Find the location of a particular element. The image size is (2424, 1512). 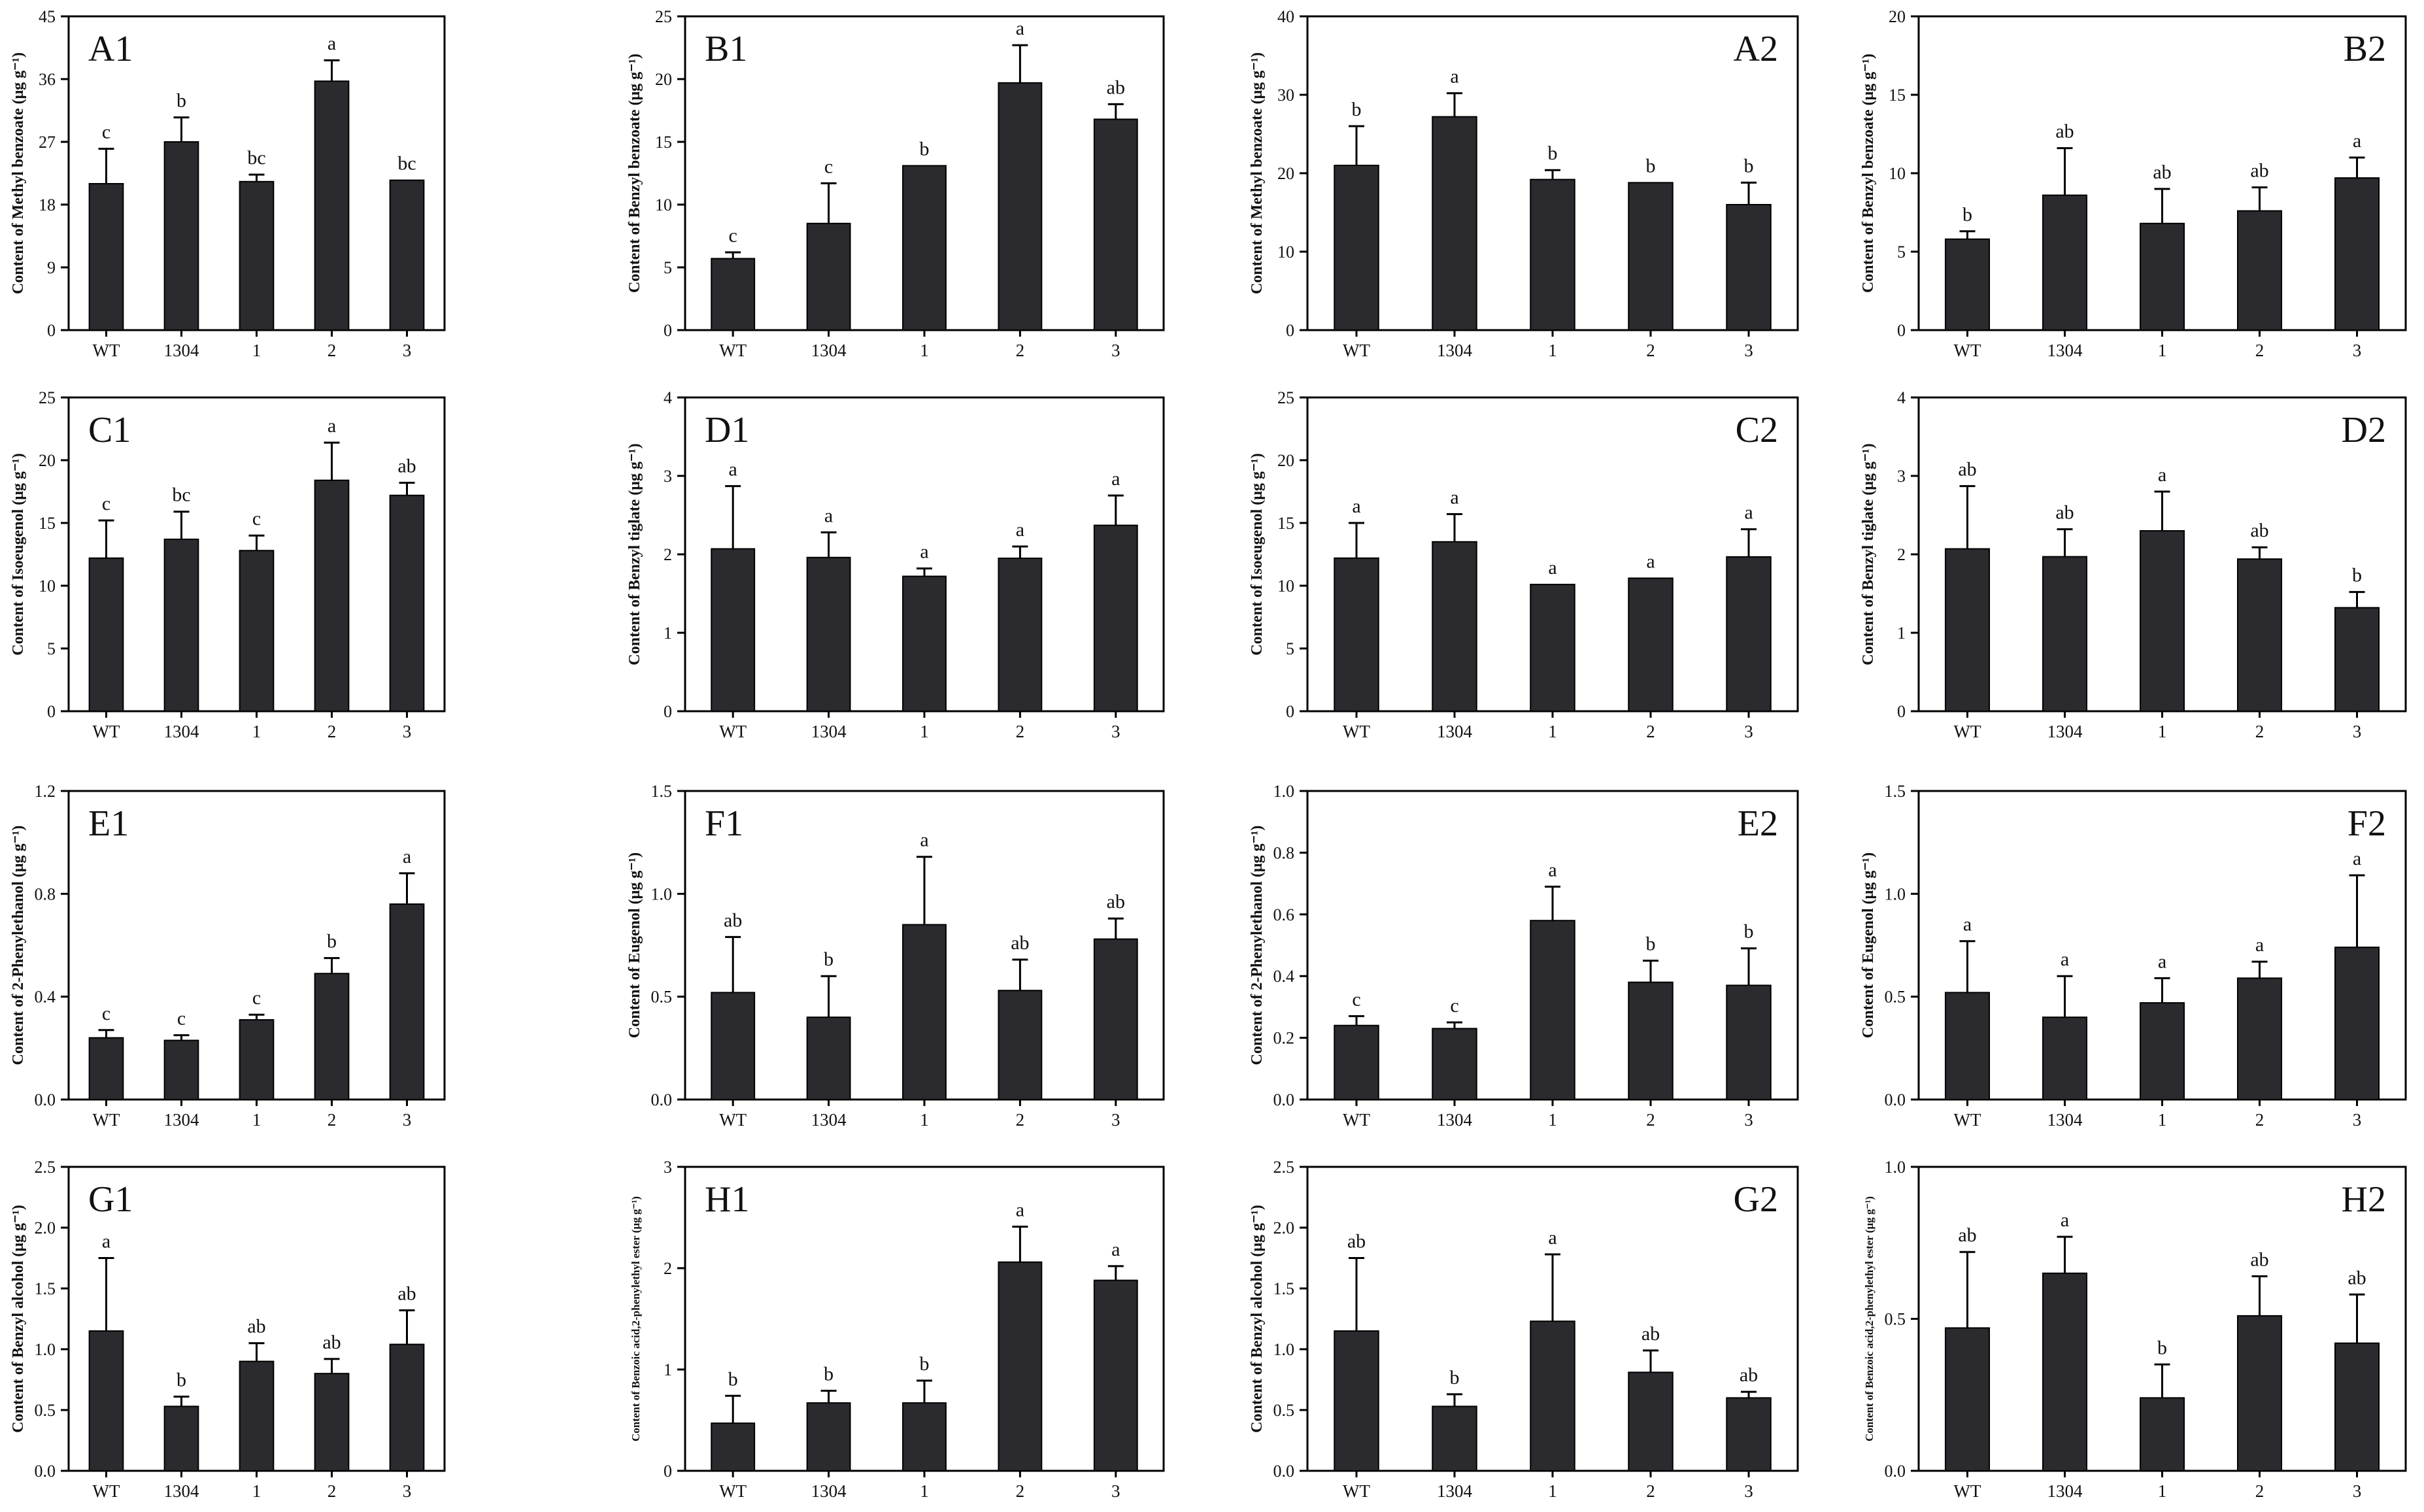

y-tick-label: 2.0 is located at coordinates (45, 1227).